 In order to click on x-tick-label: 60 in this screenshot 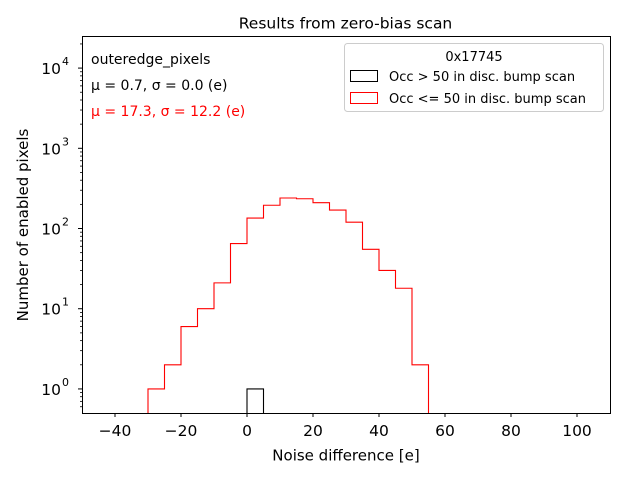, I will do `click(445, 431)`.